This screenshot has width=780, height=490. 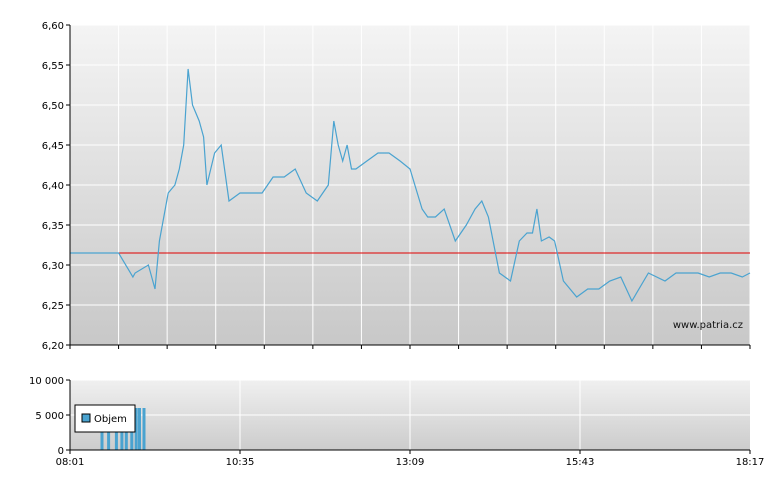 I want to click on volume-y-tick-label: 5 000, so click(x=49, y=416).